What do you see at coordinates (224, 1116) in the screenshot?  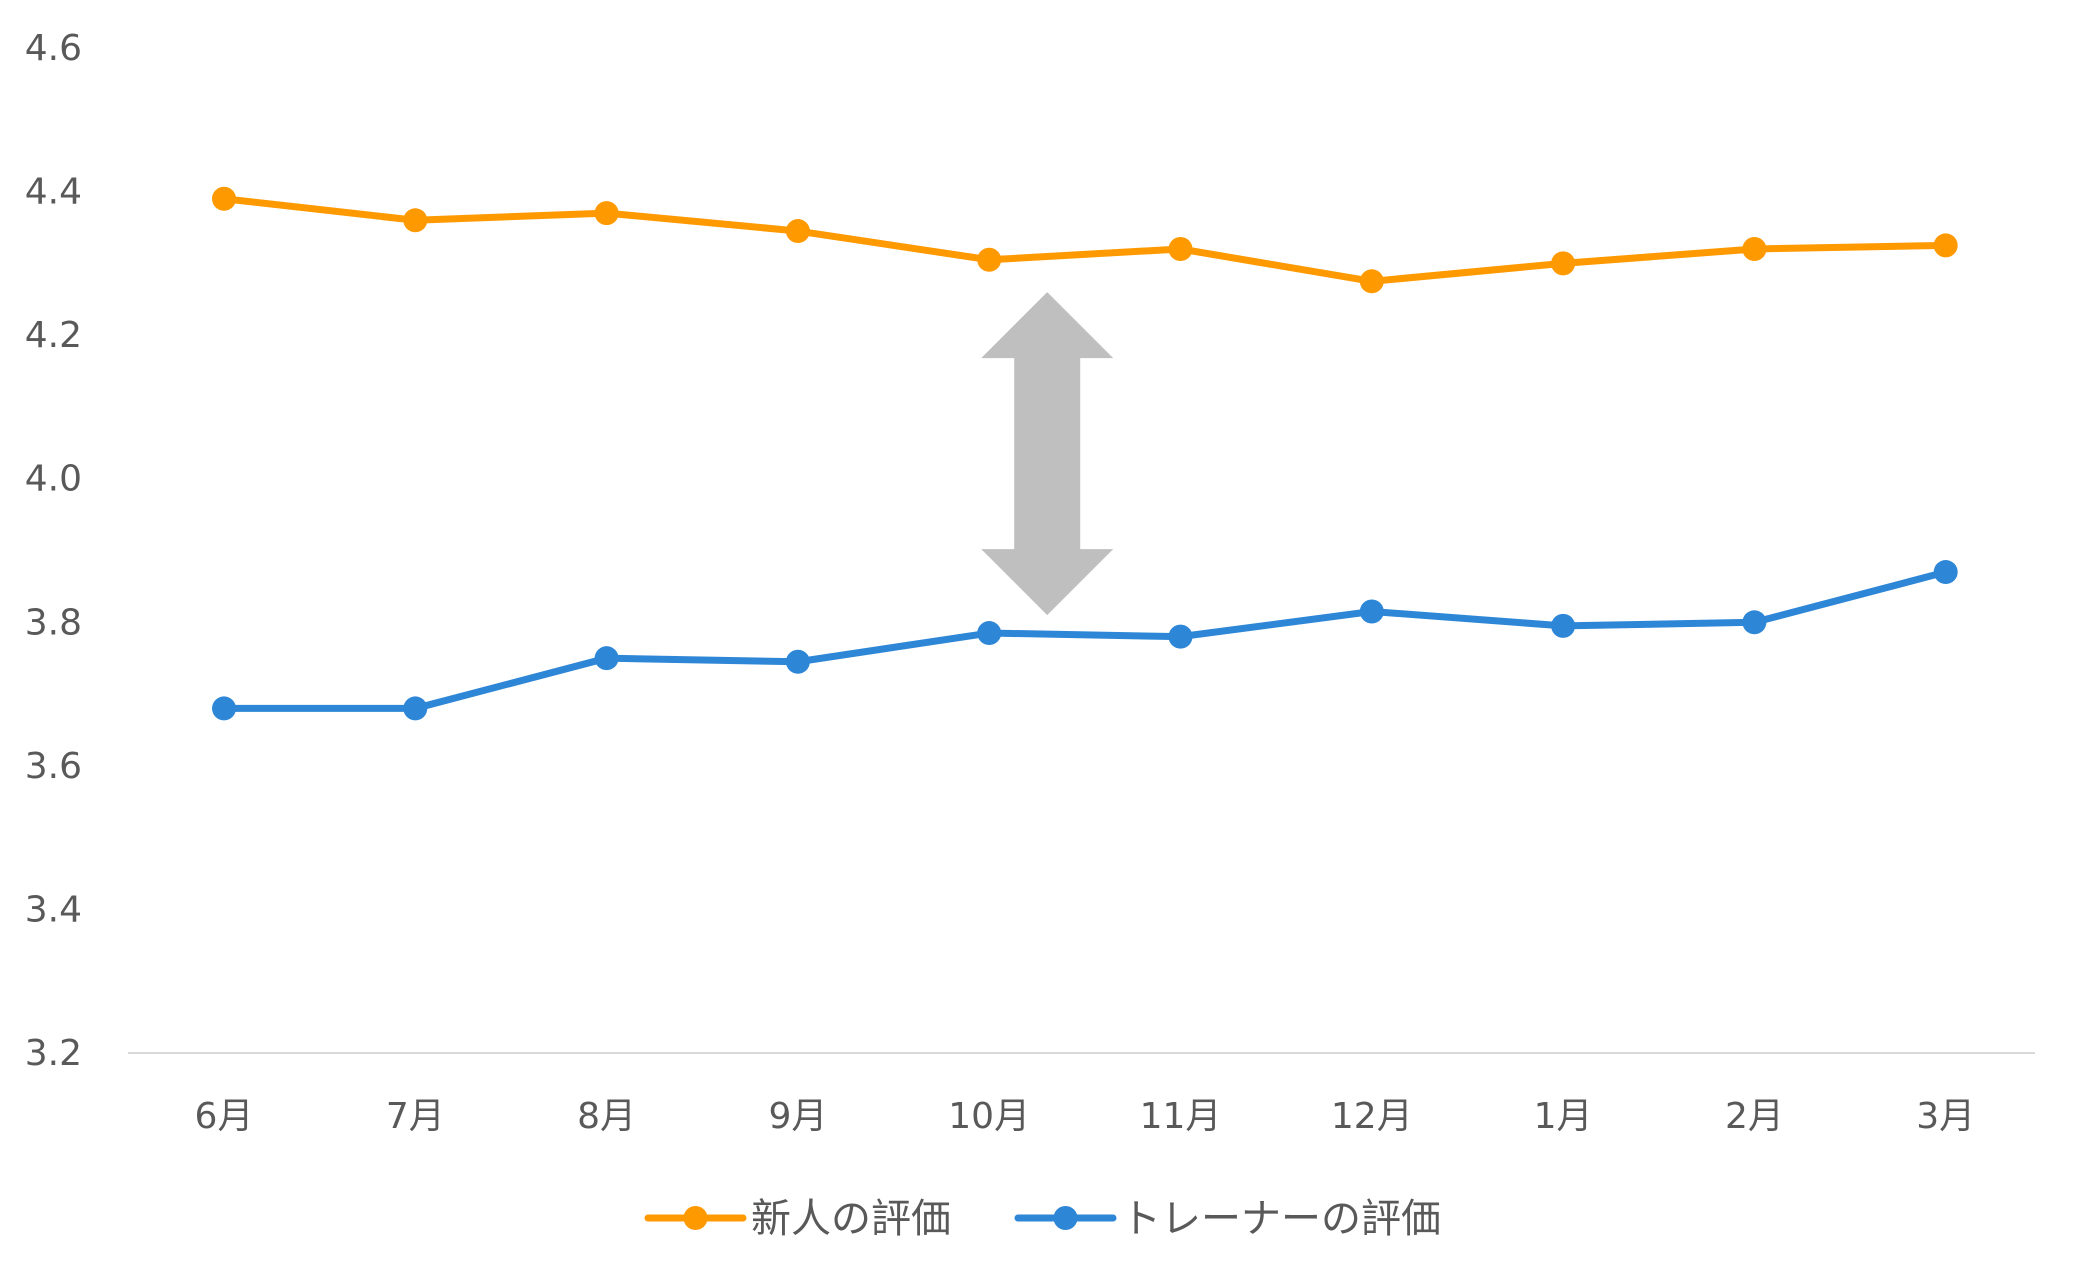 I see `x-tick-label: 6月` at bounding box center [224, 1116].